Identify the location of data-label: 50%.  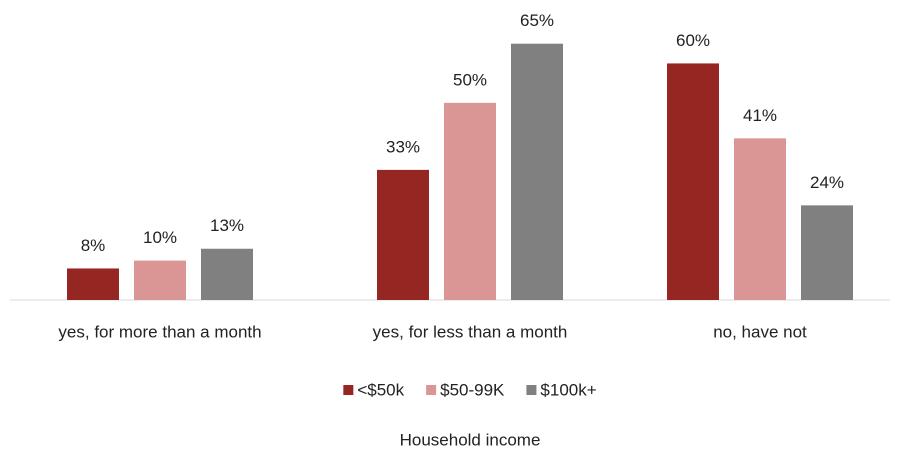
(470, 79).